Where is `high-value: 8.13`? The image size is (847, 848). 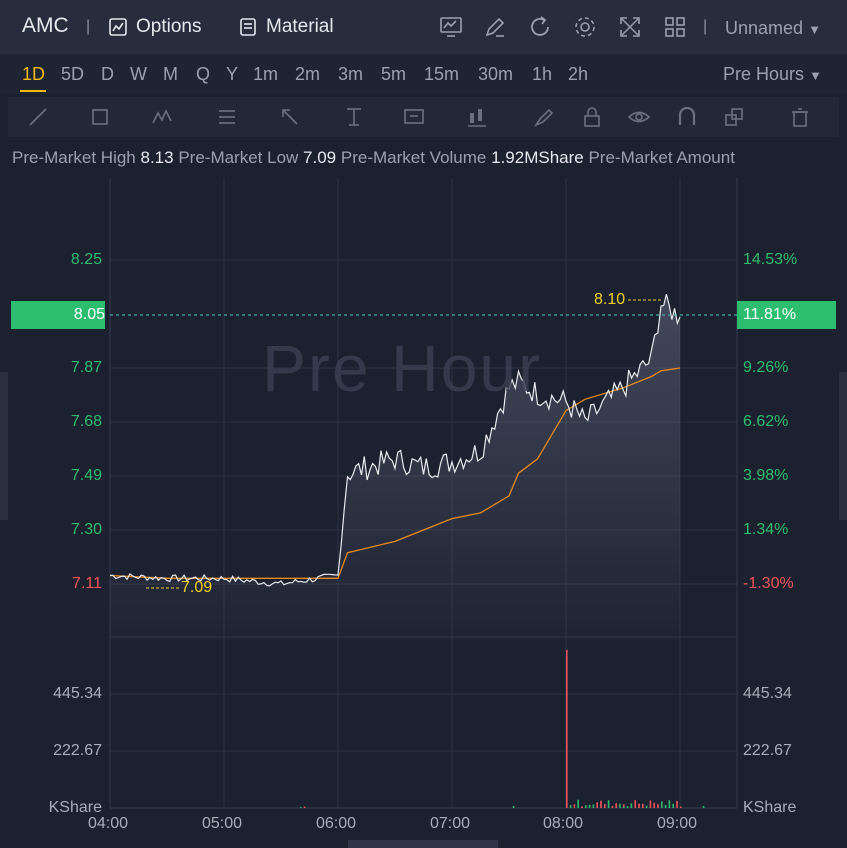
high-value: 8.13 is located at coordinates (157, 157).